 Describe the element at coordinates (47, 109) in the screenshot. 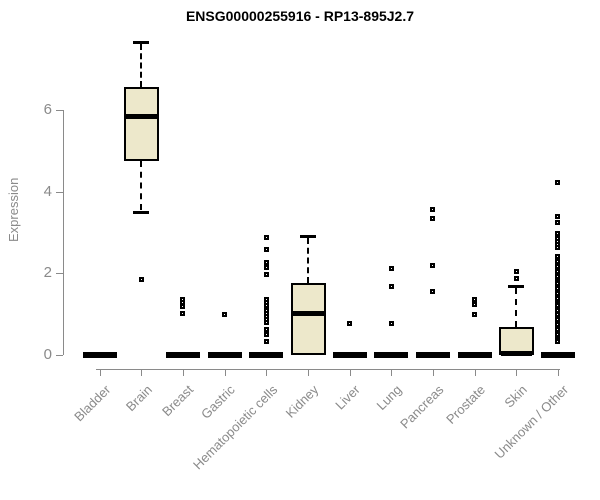

I see `y-tick-label: 6` at that location.